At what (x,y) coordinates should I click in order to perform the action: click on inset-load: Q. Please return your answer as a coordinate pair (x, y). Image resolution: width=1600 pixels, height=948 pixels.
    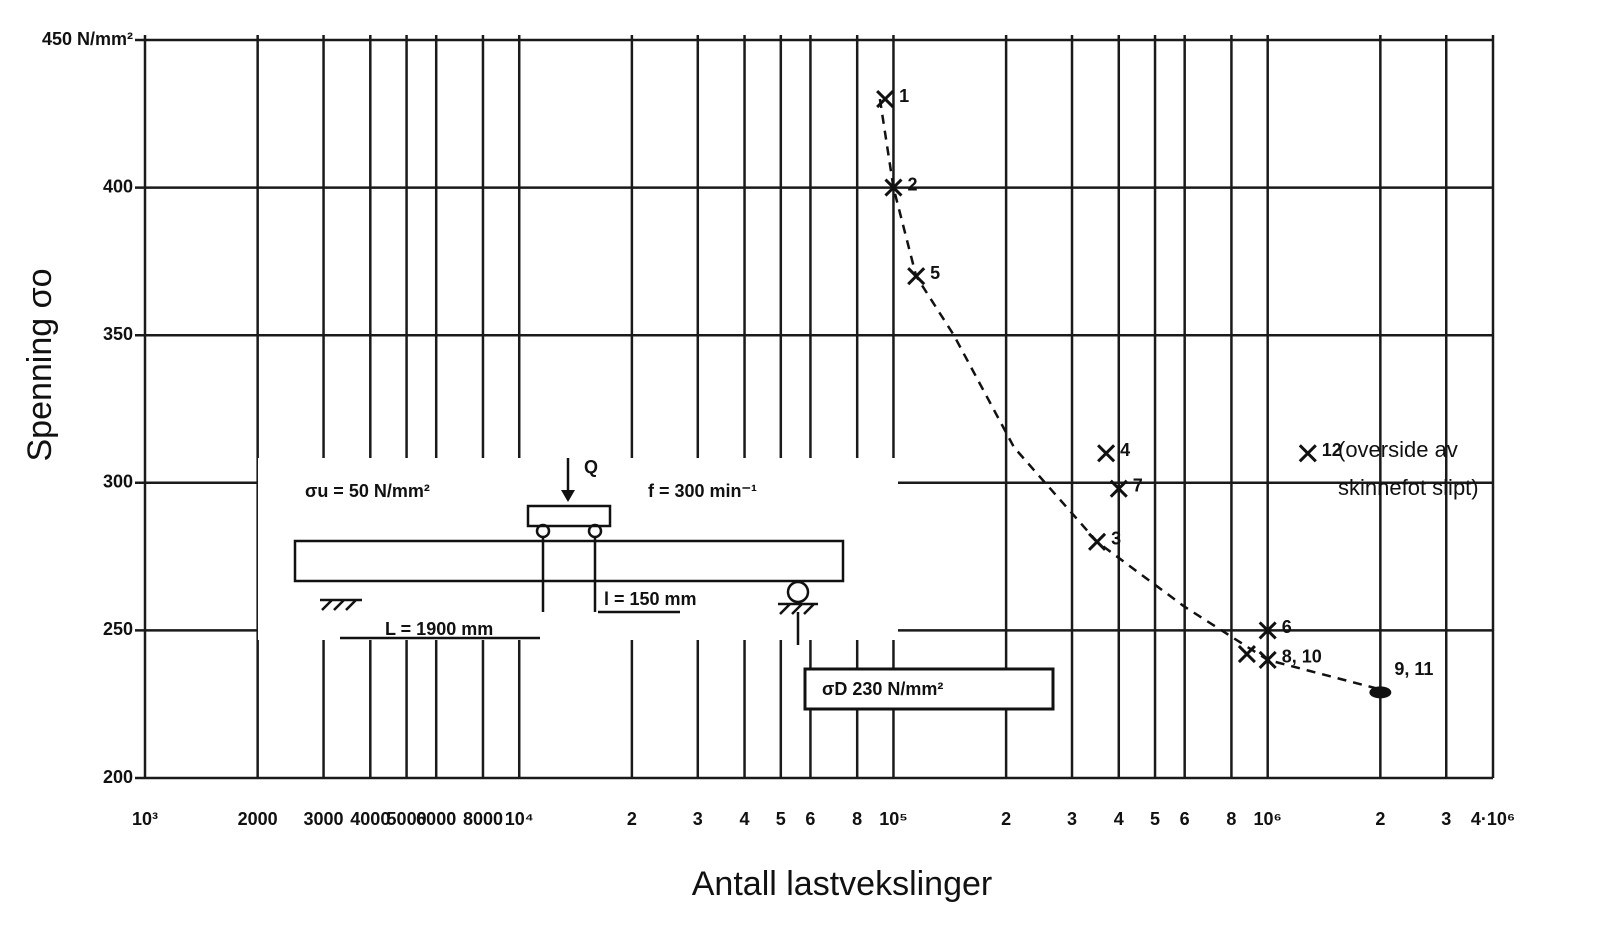
    Looking at the image, I should click on (591, 467).